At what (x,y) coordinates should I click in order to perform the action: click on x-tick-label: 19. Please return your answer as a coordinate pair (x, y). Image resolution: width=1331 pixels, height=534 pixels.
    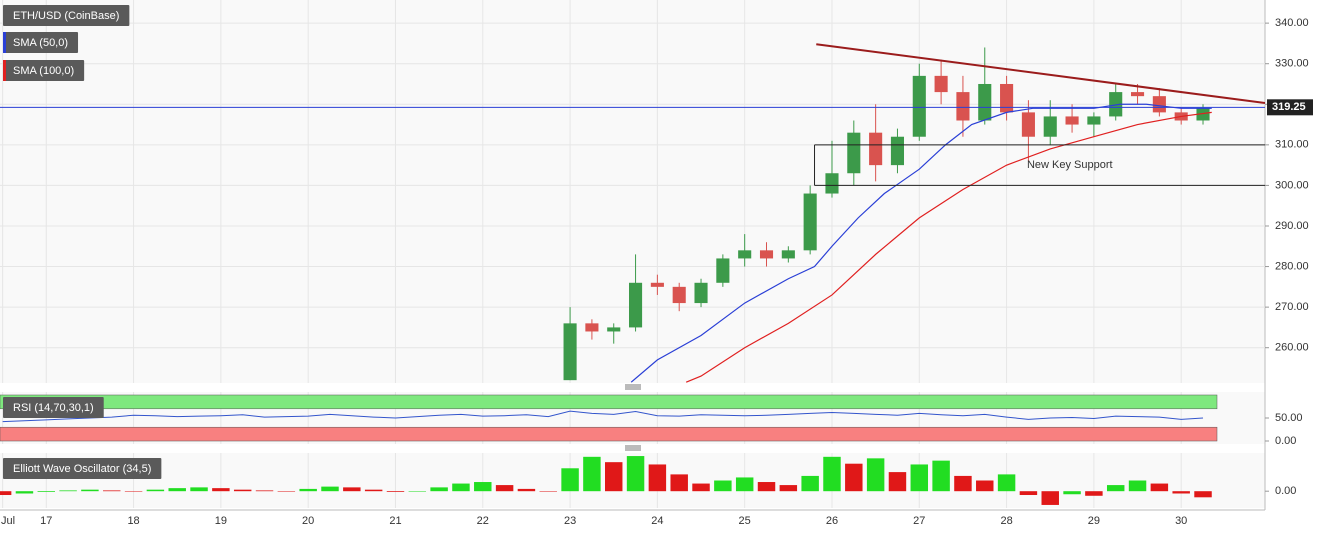
    Looking at the image, I should click on (221, 521).